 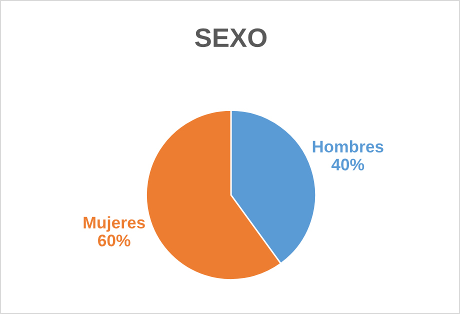 What do you see at coordinates (114, 224) in the screenshot?
I see `slice-label: Mujeres` at bounding box center [114, 224].